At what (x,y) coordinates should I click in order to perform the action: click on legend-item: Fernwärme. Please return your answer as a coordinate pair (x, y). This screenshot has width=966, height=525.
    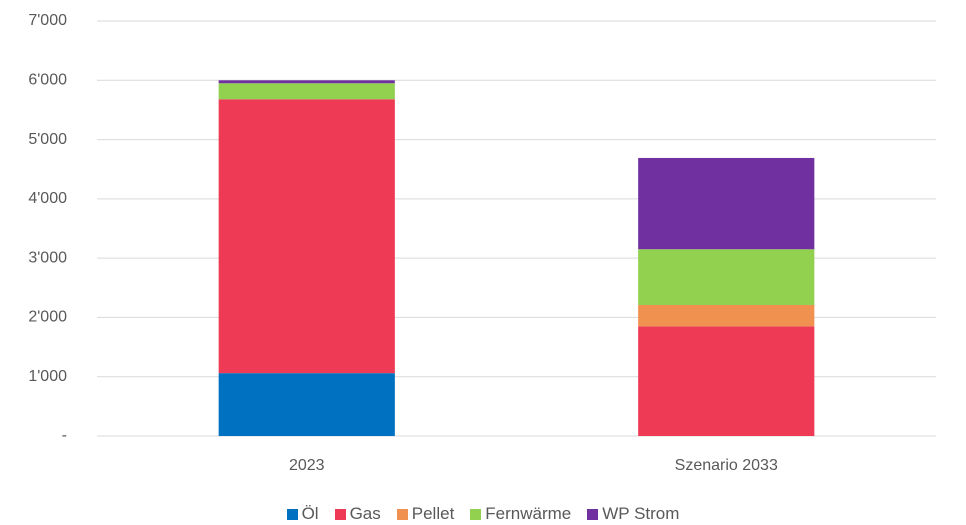
    Looking at the image, I should click on (520, 514).